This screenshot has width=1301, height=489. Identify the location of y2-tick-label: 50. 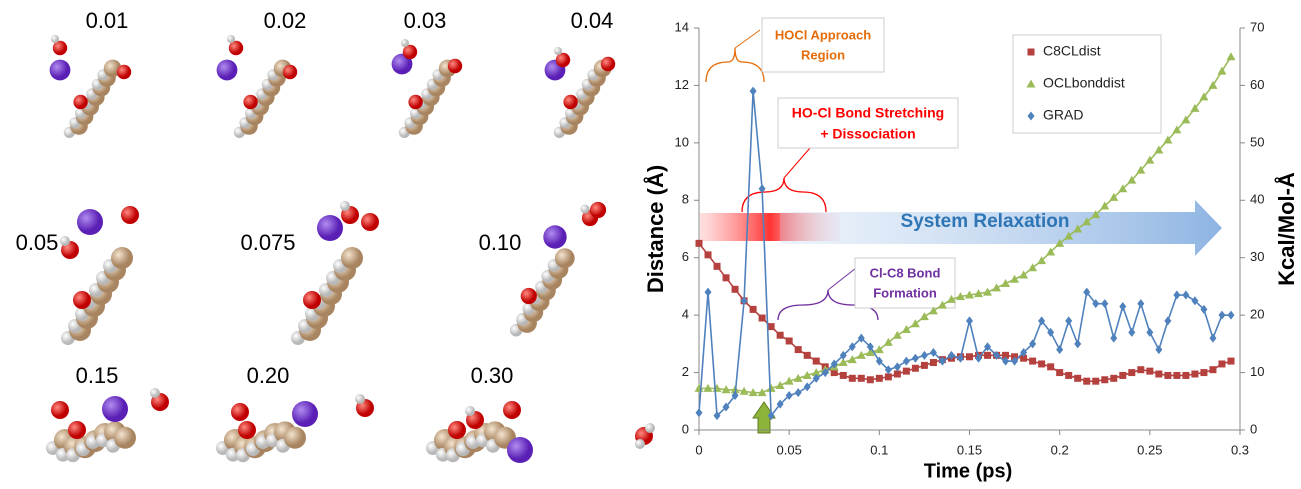
(1257, 141).